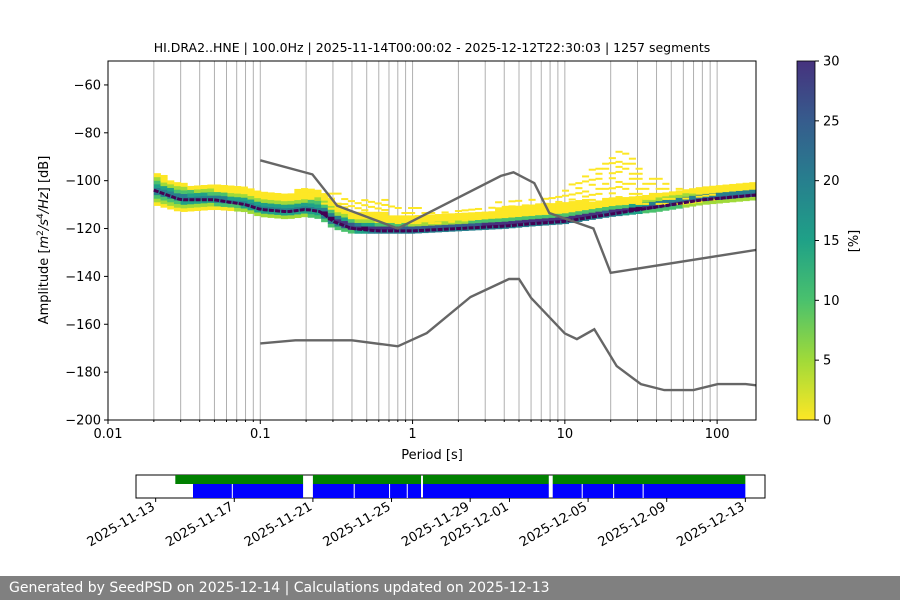  I want to click on y-tick-label: −80, so click(87, 133).